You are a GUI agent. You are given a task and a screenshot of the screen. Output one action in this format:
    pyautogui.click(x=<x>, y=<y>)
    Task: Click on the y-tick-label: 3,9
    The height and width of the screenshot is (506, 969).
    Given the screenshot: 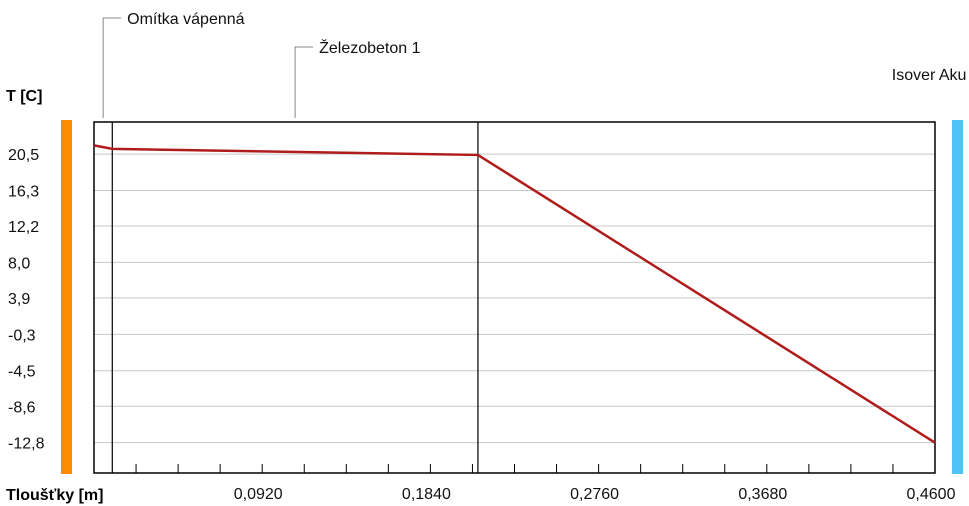 What is the action you would take?
    pyautogui.click(x=19, y=299)
    